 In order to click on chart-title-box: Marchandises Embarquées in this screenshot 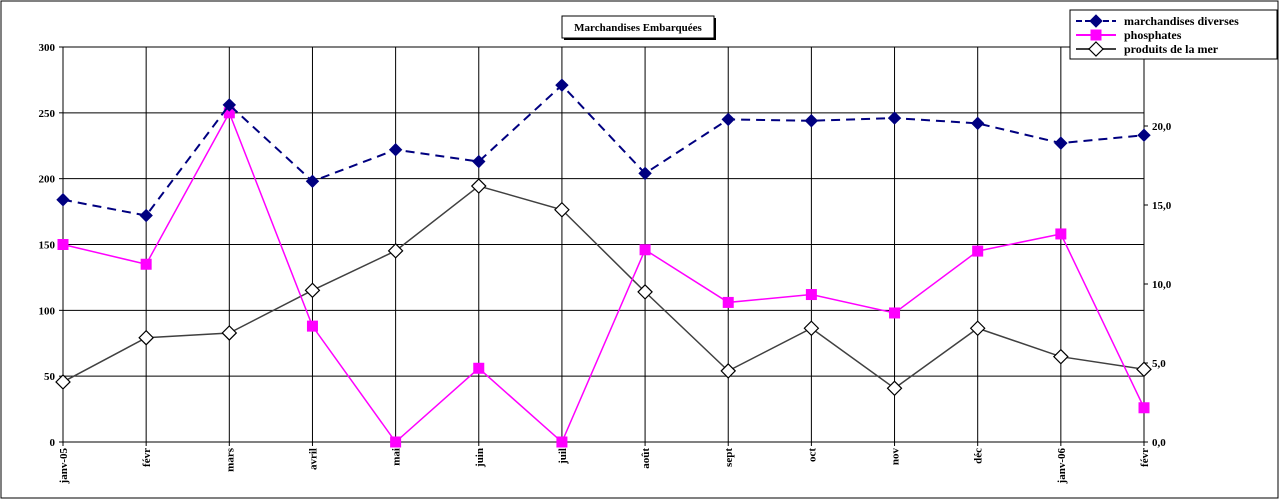, I will do `click(638, 27)`.